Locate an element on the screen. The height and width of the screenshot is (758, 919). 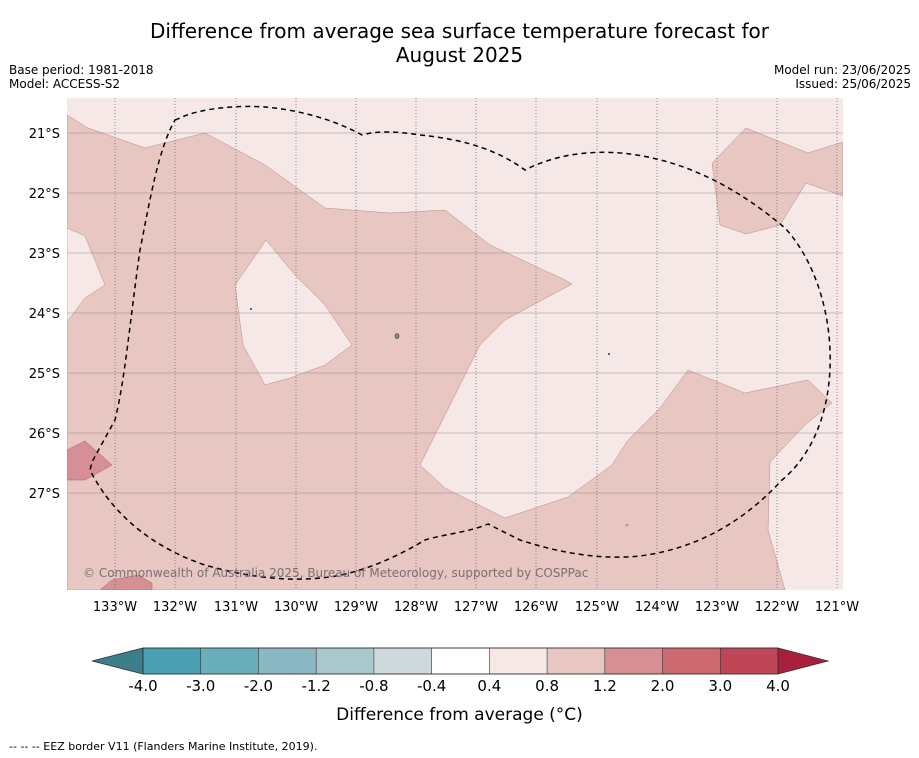
model-run: Model run: 23/06/2025 is located at coordinates (842, 70).